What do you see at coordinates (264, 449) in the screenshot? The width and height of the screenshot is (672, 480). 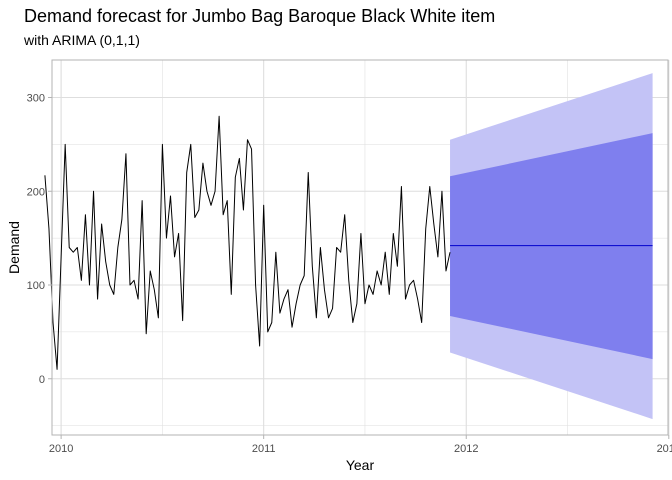 I see `x-tick-label: 2011` at bounding box center [264, 449].